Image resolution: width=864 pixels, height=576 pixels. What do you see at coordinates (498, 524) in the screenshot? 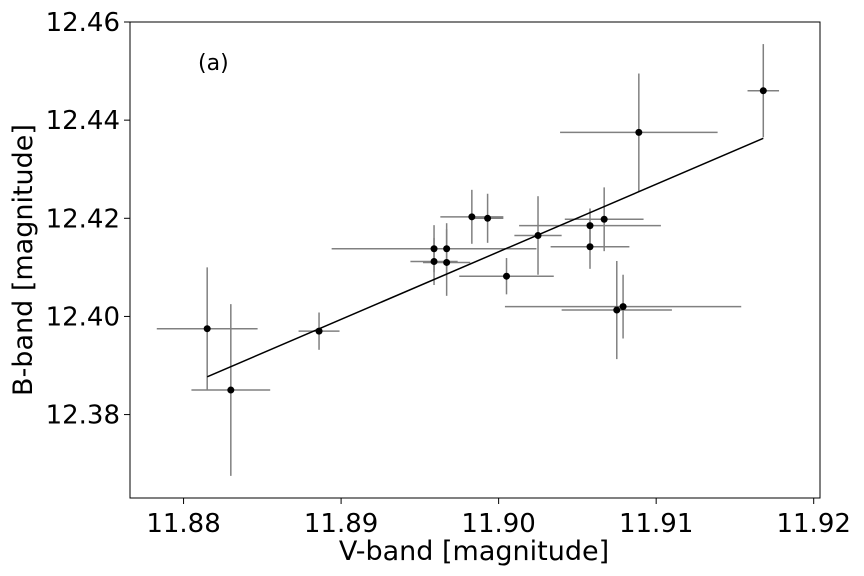
I see `x-tick-label: 11.90` at bounding box center [498, 524].